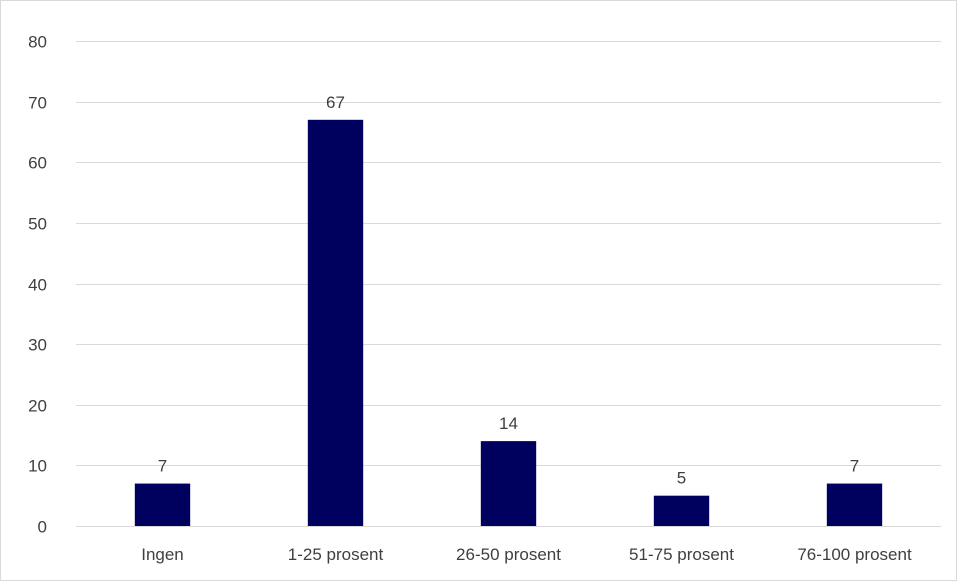  Describe the element at coordinates (37, 466) in the screenshot. I see `y-tick-label: 10` at that location.